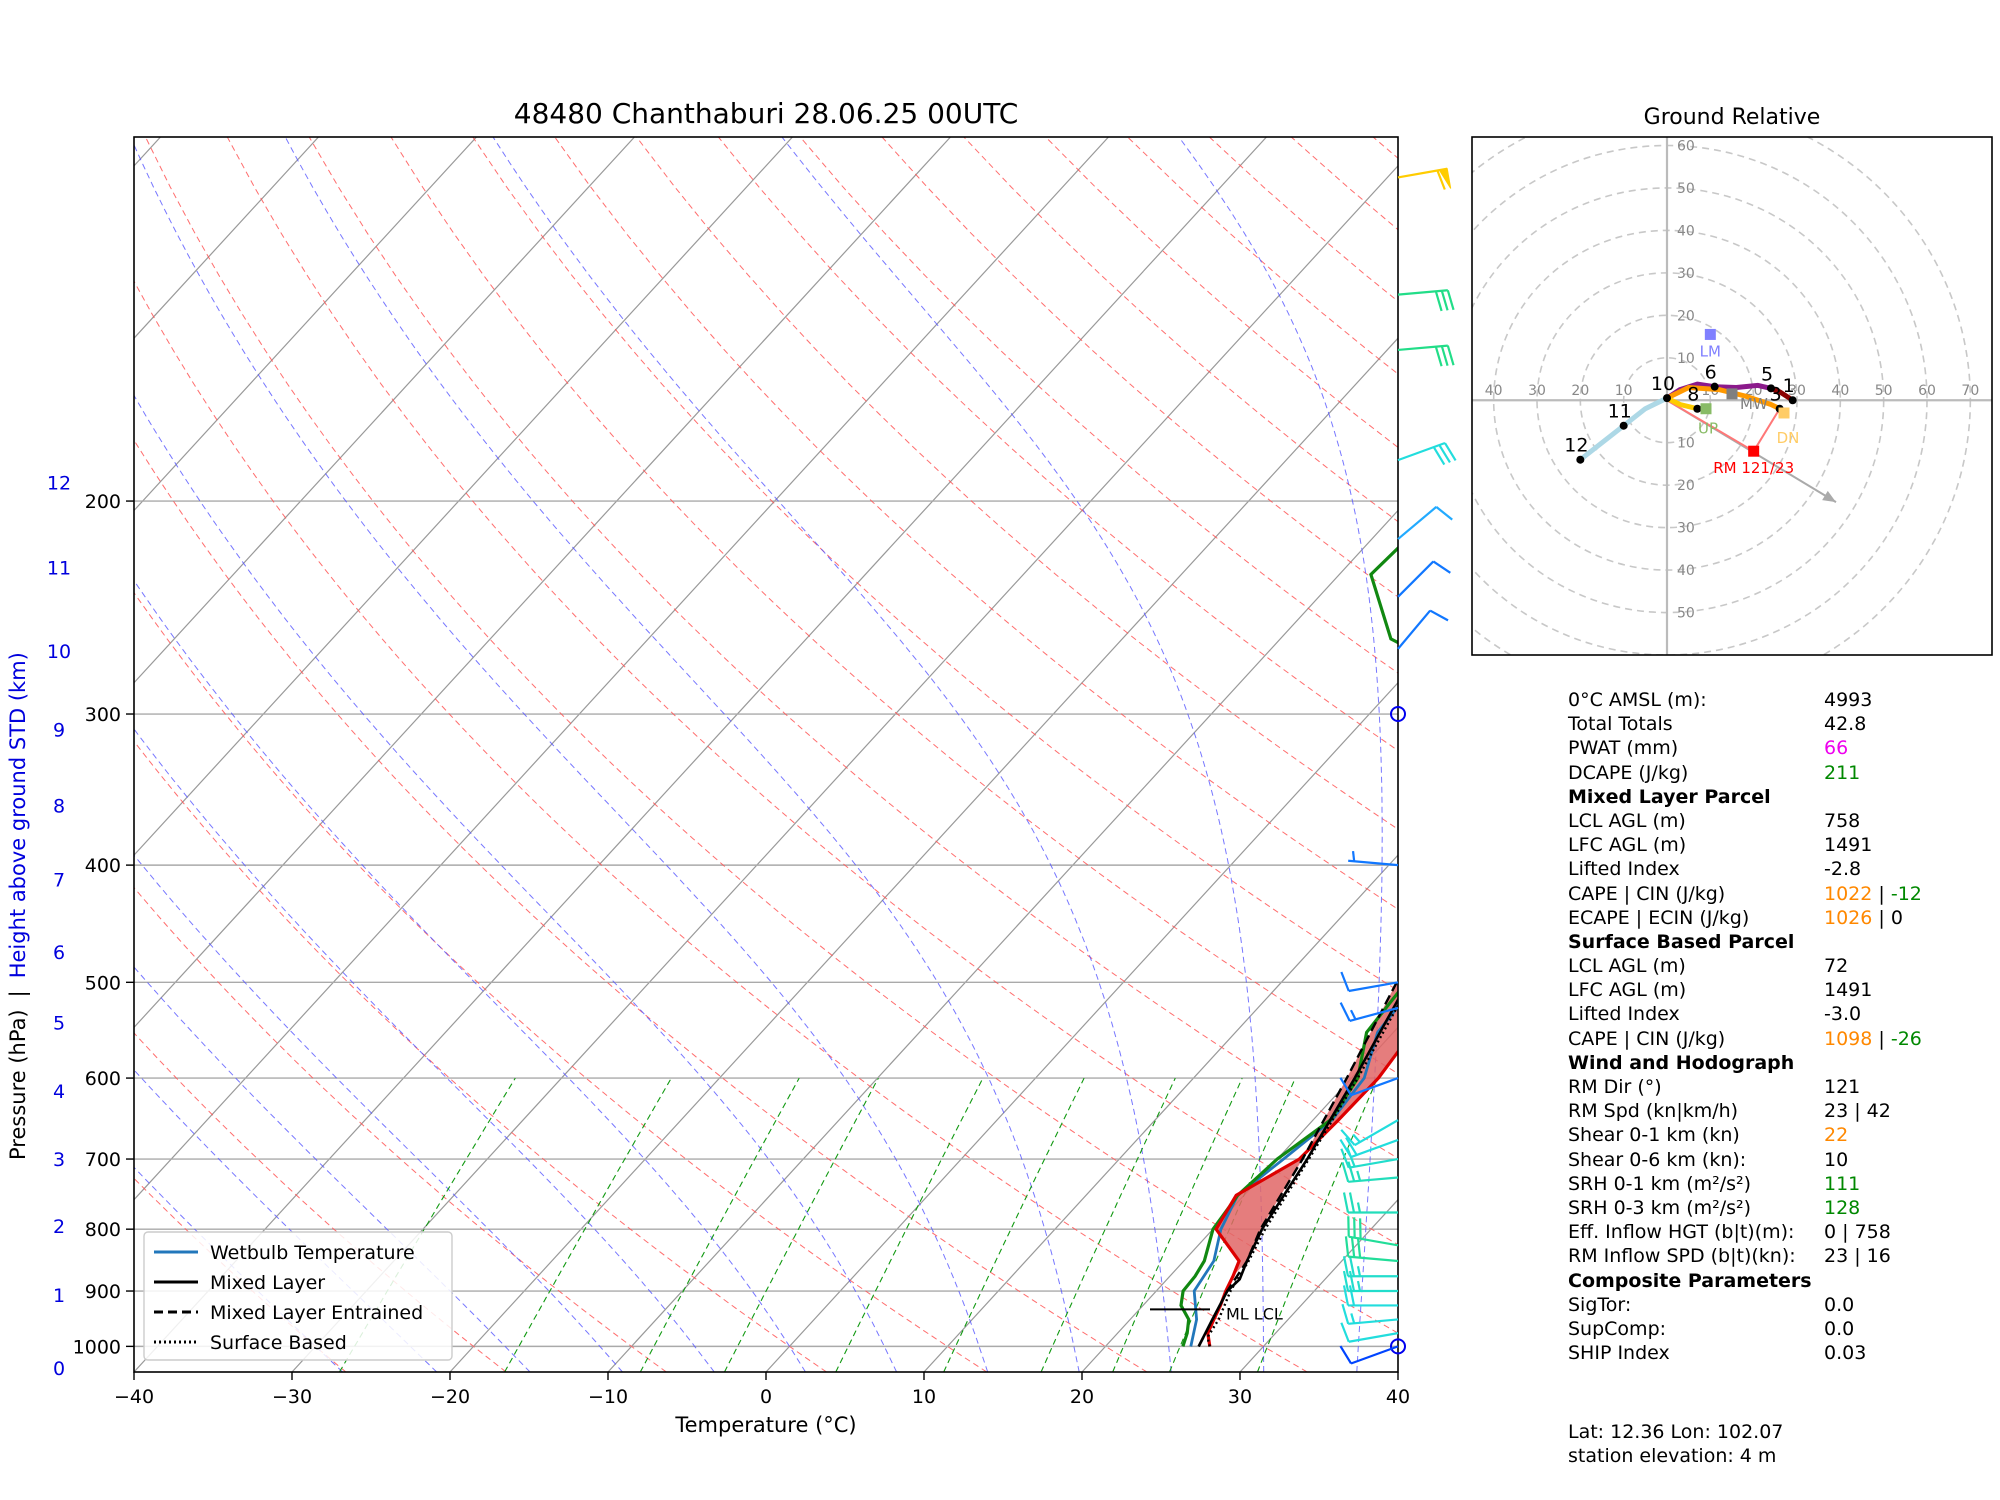 Image resolution: width=2000 pixels, height=1500 pixels. I want to click on param-value-part: 22, so click(1836, 1135).